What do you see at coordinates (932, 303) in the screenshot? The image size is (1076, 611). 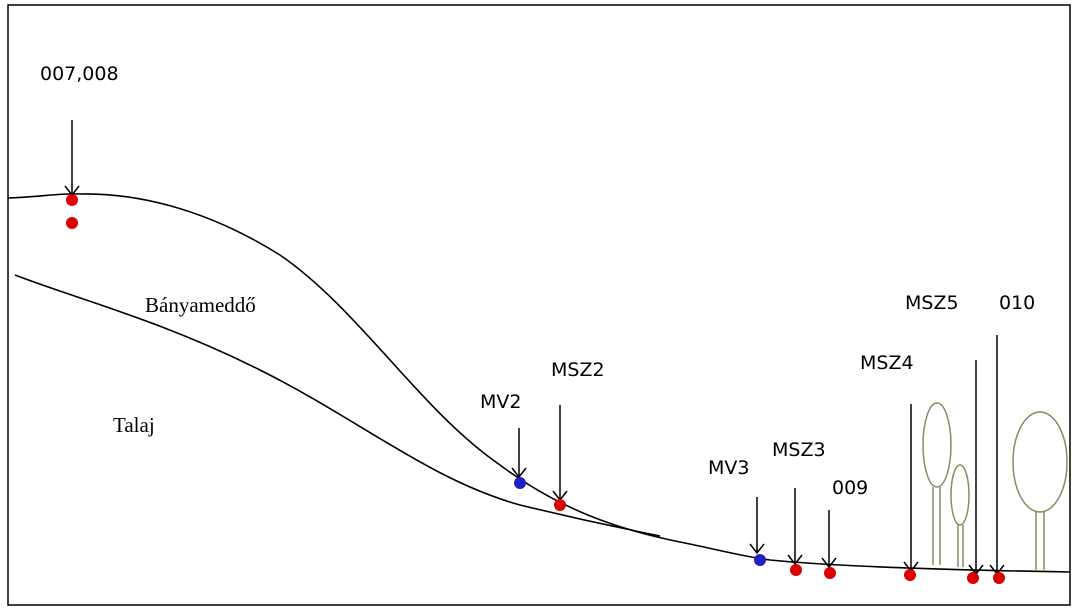 I see `point-label: MSZ5` at bounding box center [932, 303].